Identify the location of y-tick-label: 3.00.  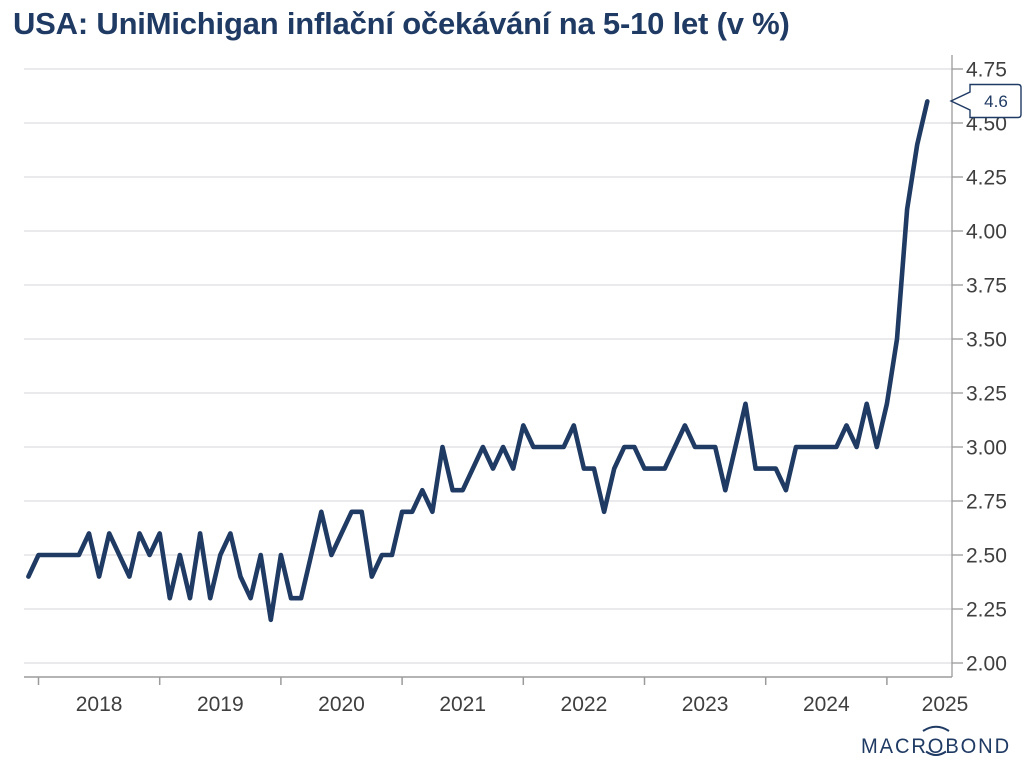
(986, 448).